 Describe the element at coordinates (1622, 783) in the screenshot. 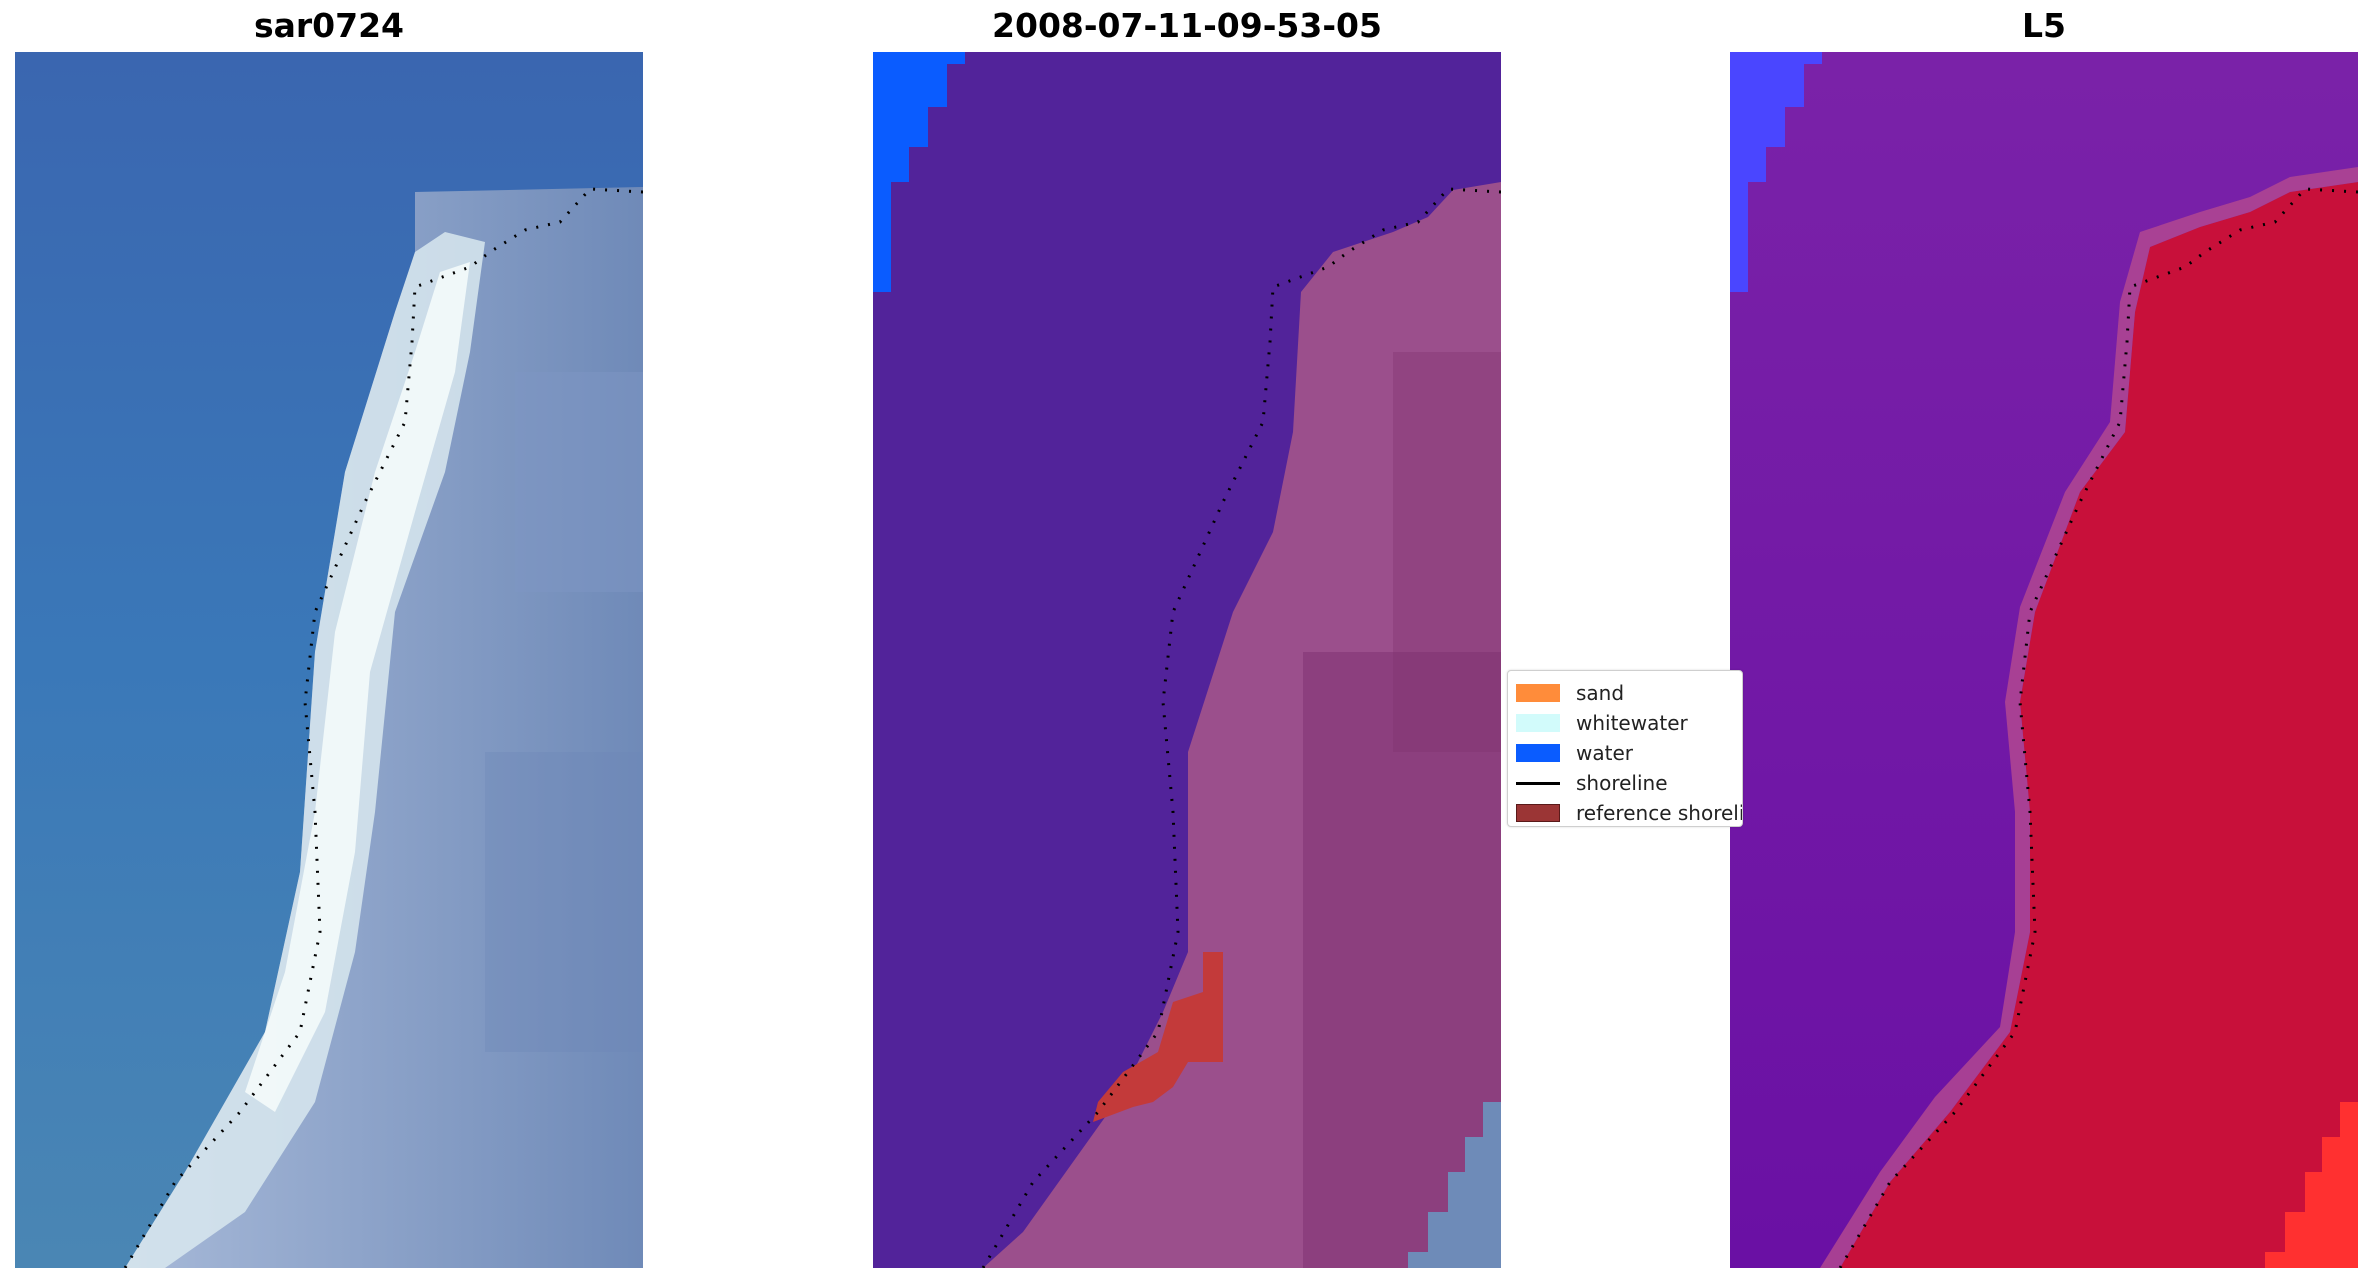

I see `legend-label: shoreline` at that location.